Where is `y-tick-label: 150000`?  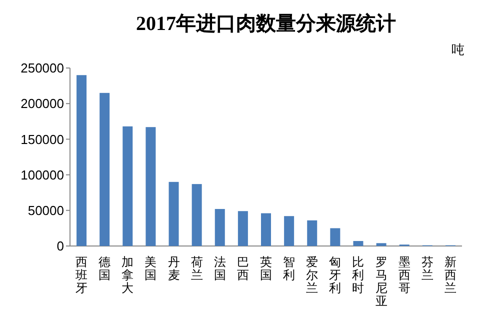
y-tick-label: 150000 is located at coordinates (42, 139).